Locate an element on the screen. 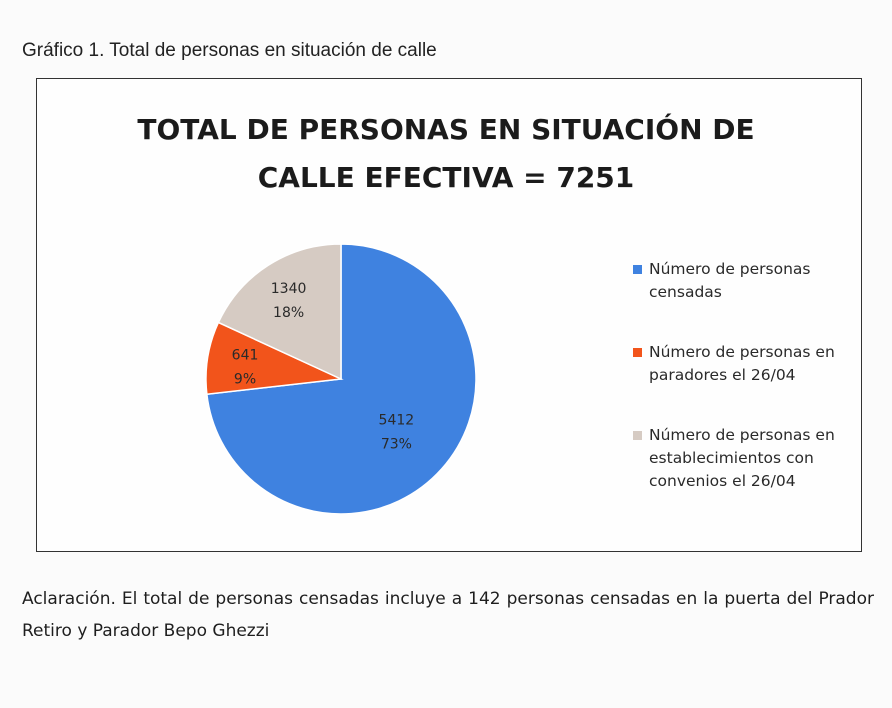  pie-percent-label-establecimientos: 18% is located at coordinates (288, 313).